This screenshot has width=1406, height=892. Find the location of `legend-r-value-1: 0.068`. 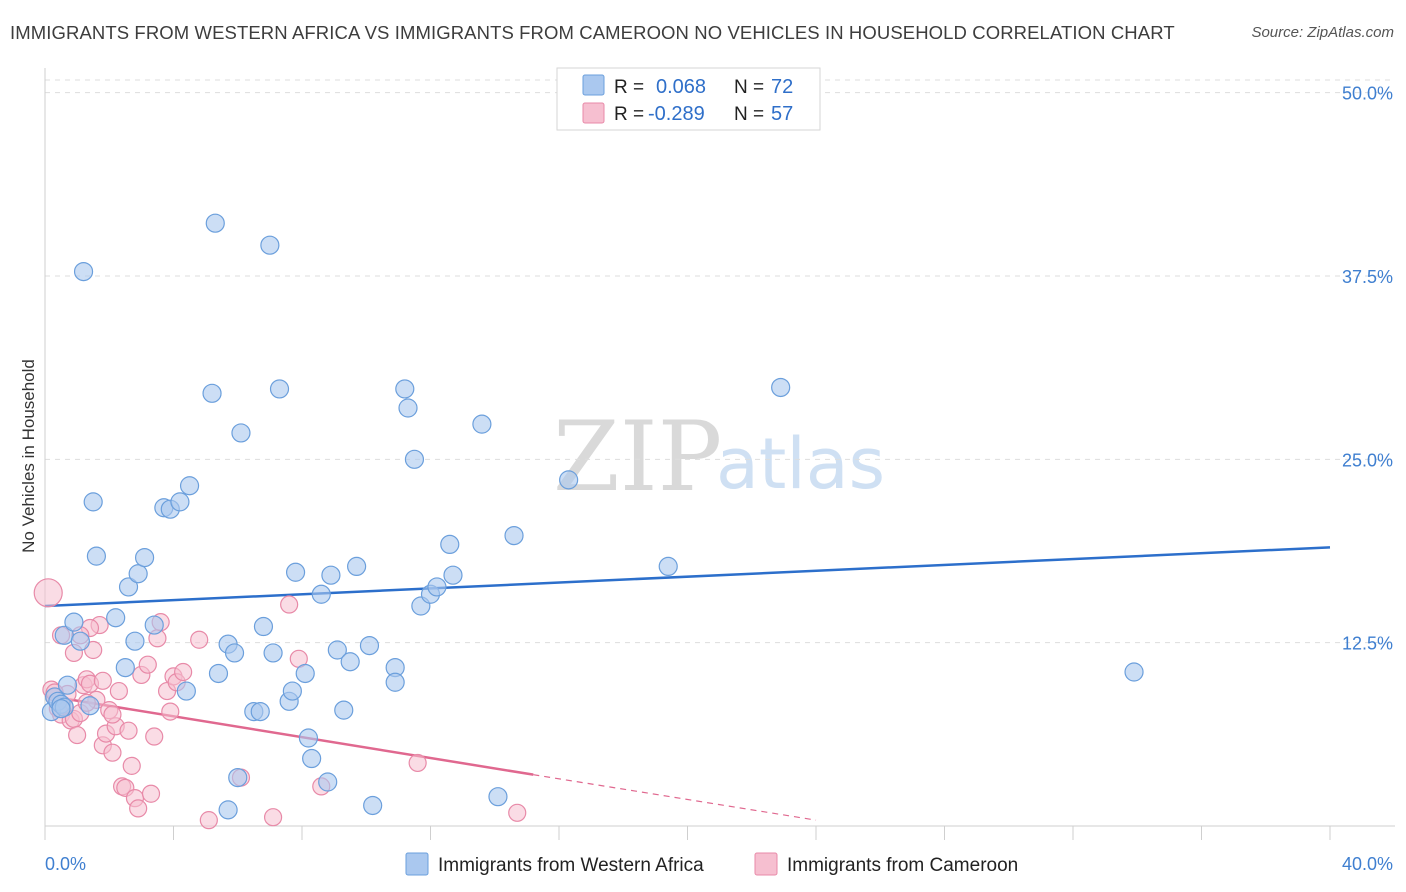

legend-r-value-1: 0.068 is located at coordinates (681, 87).